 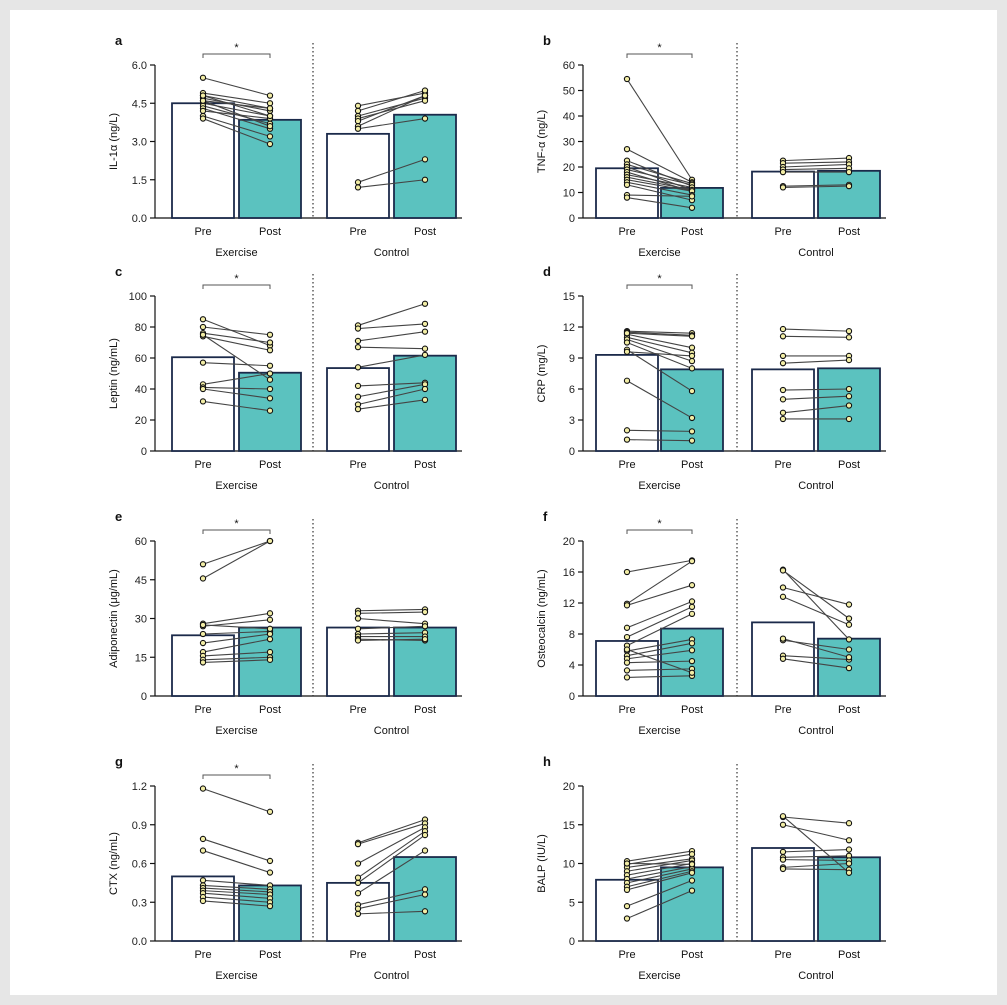 What do you see at coordinates (139, 826) in the screenshot?
I see `y-tick-label: 0.9` at bounding box center [139, 826].